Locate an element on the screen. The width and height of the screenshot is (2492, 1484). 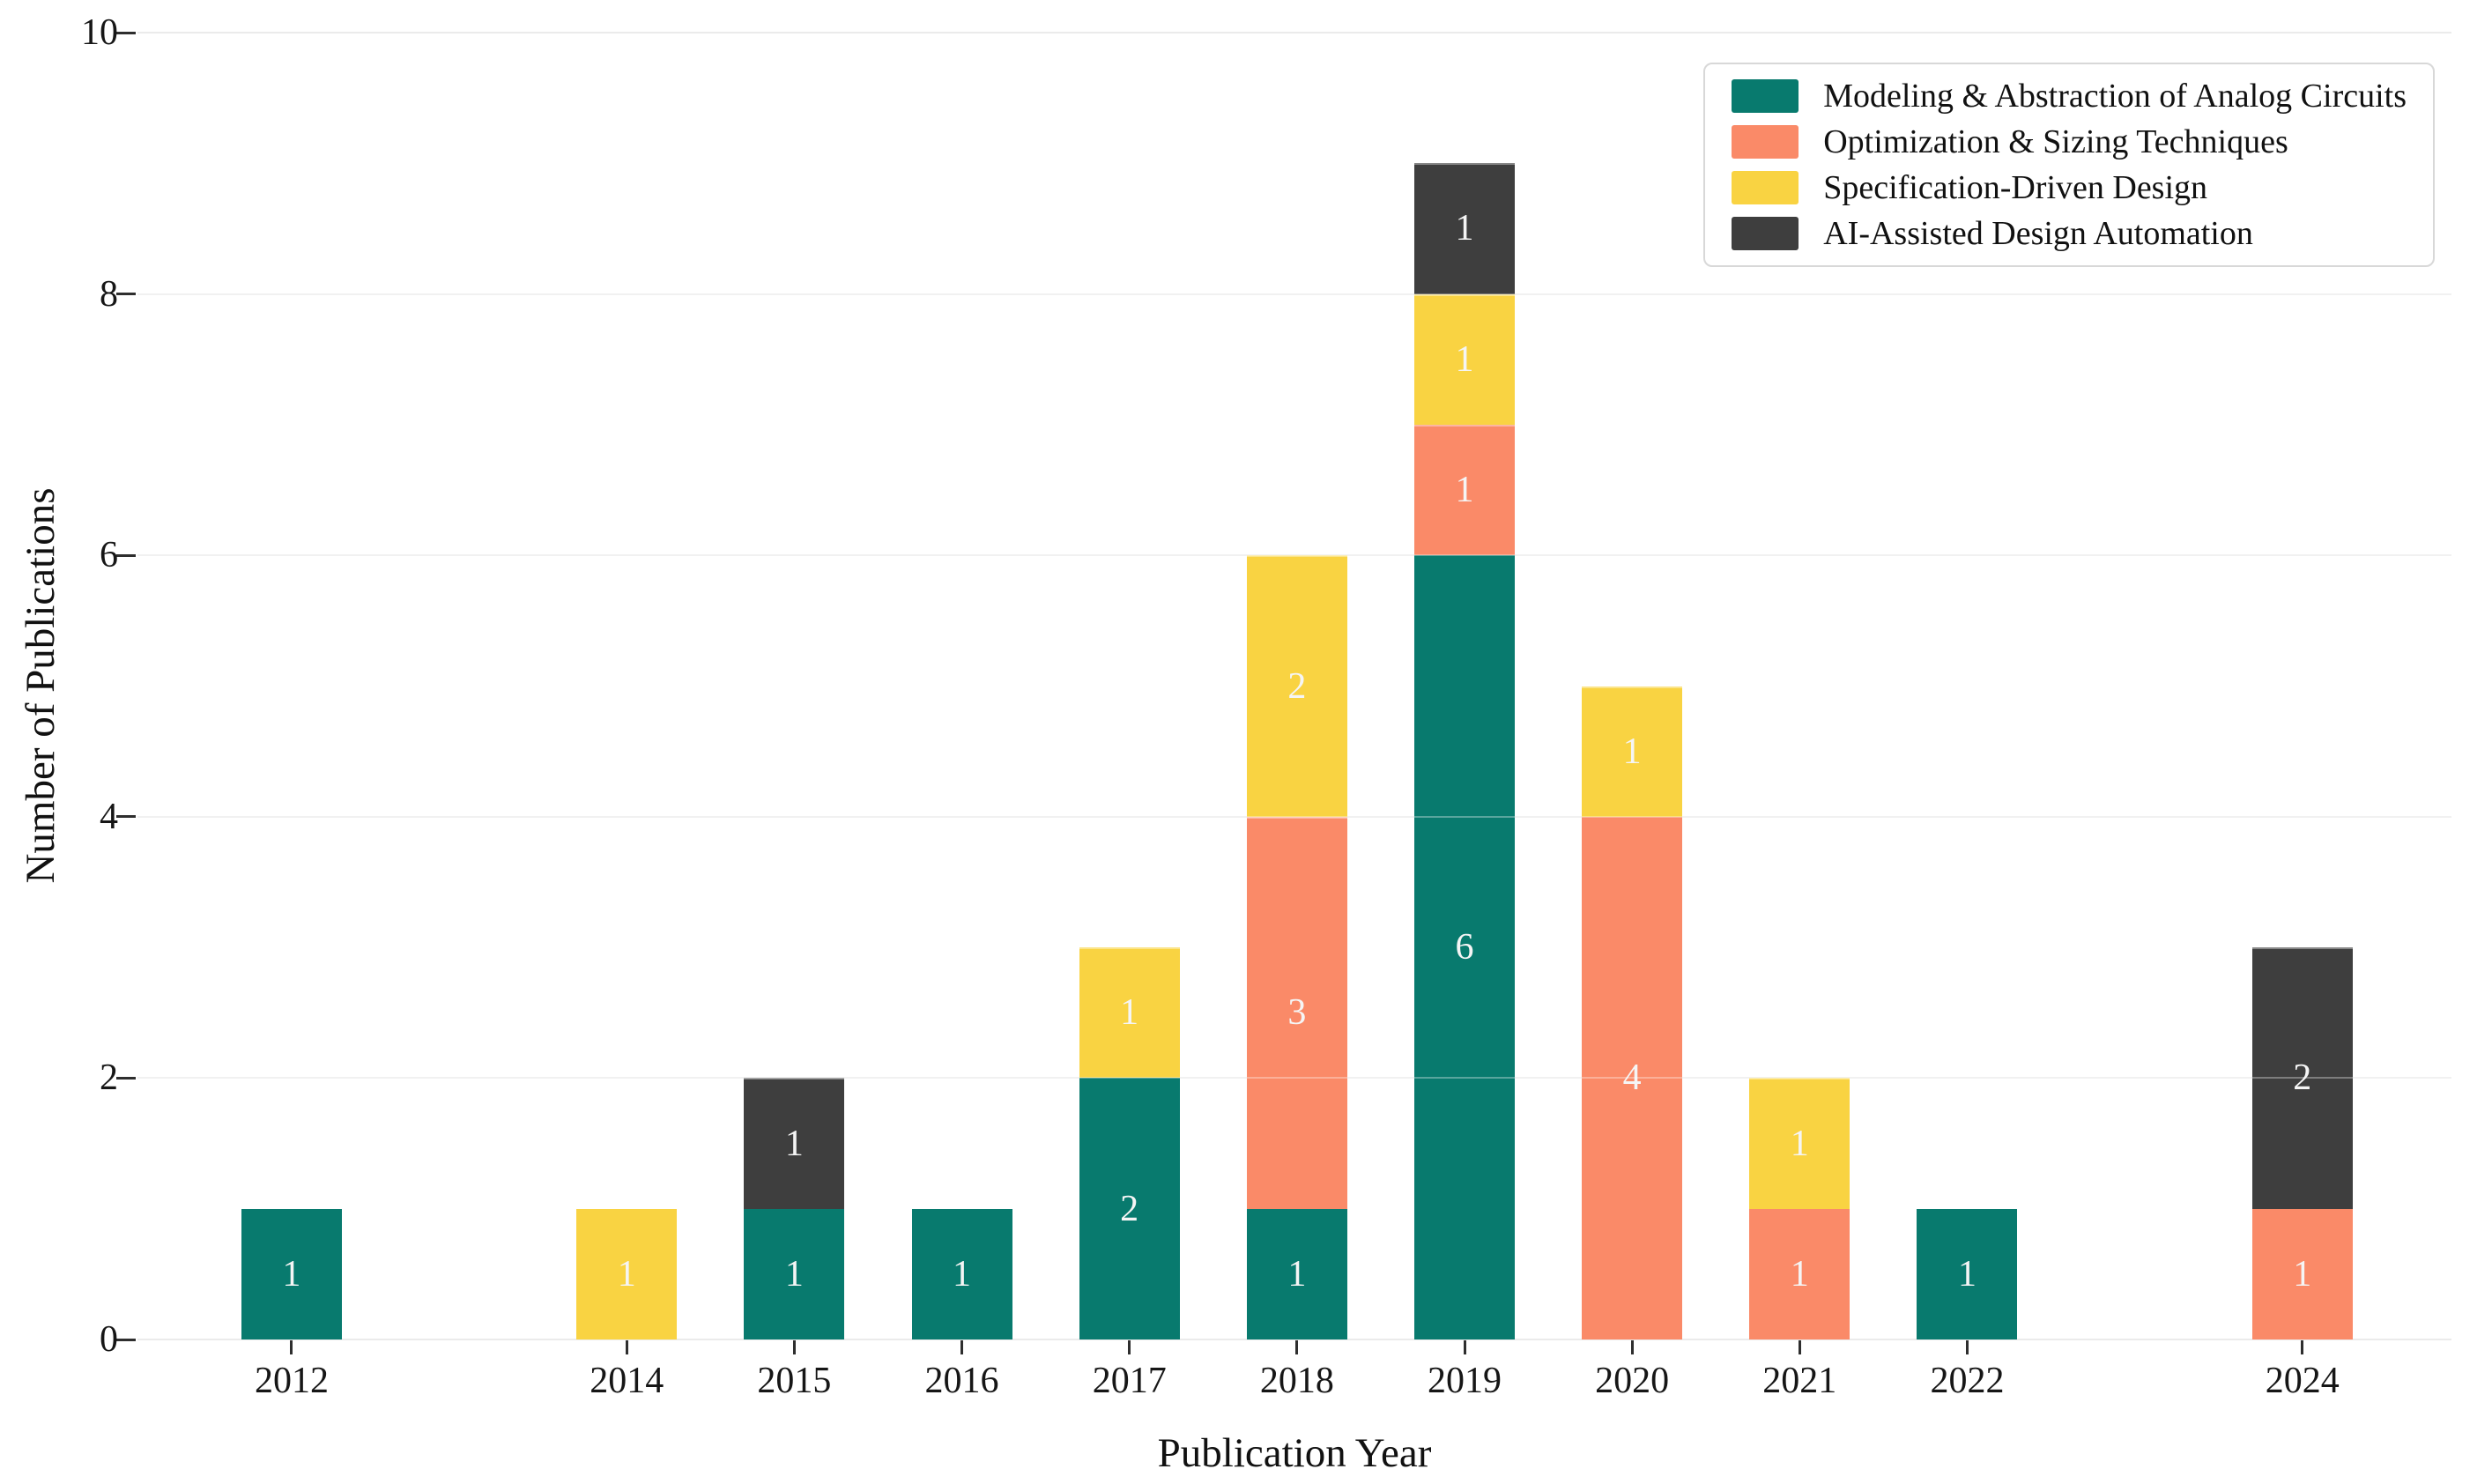
bar-value-label: 6 is located at coordinates (1465, 947).